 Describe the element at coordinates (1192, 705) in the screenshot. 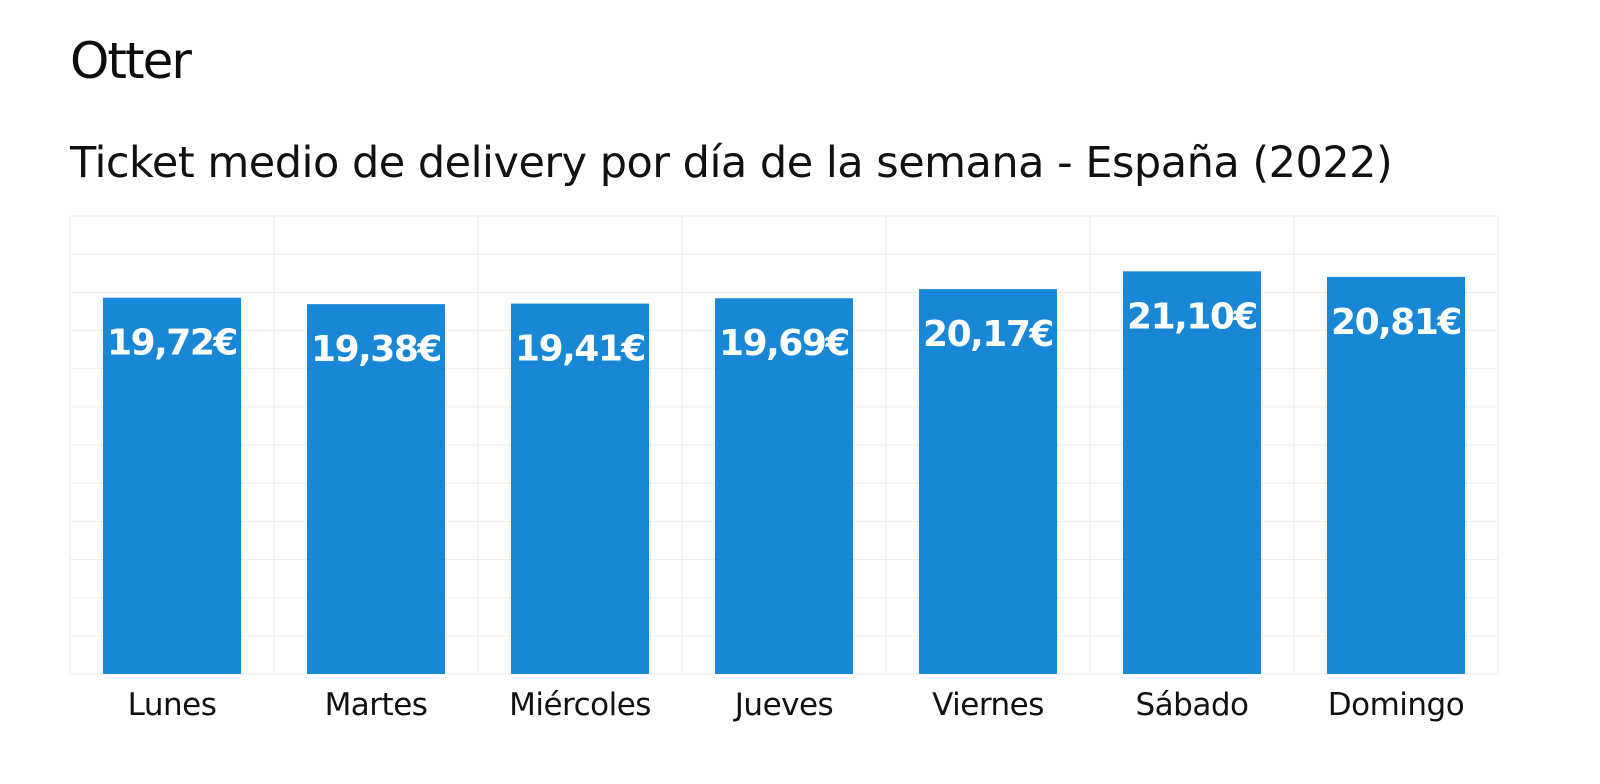

I see `x-axis-tick-label: Sábado` at that location.